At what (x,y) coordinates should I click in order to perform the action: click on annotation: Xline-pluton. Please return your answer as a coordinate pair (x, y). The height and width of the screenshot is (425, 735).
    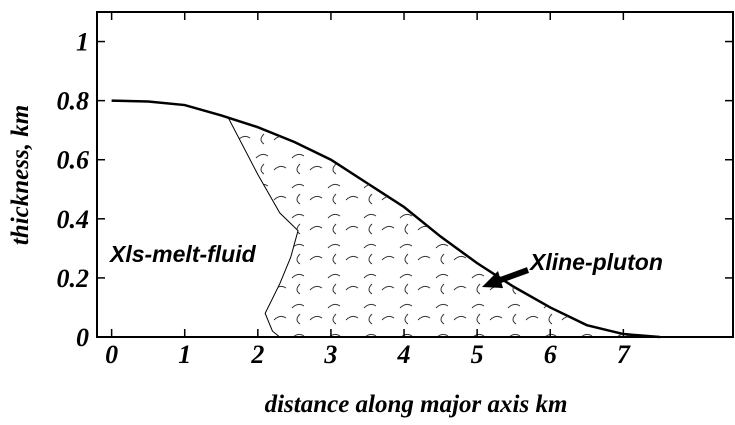
    Looking at the image, I should click on (595, 262).